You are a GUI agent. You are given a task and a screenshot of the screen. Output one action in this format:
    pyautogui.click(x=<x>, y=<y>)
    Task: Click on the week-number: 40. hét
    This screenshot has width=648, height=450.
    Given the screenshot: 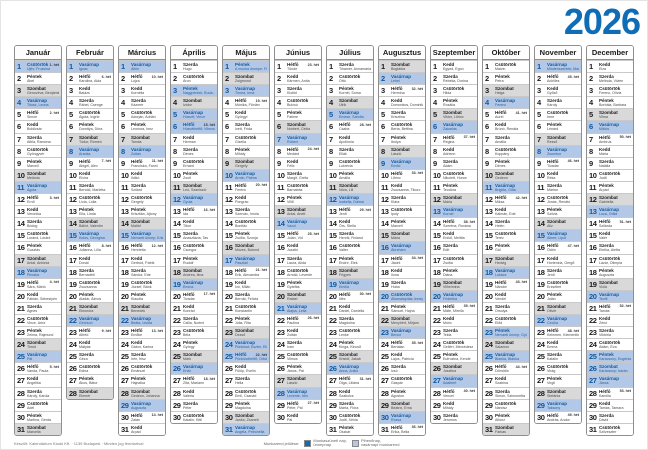 What is the action you would take?
    pyautogui.click(x=469, y=391)
    